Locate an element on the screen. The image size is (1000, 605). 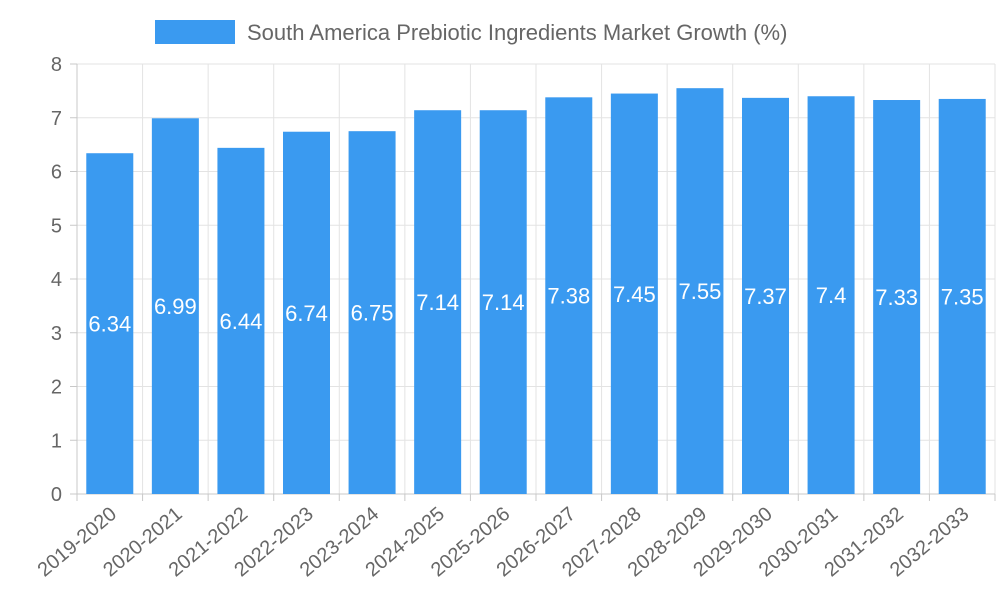
data-label: 6.74 is located at coordinates (306, 313).